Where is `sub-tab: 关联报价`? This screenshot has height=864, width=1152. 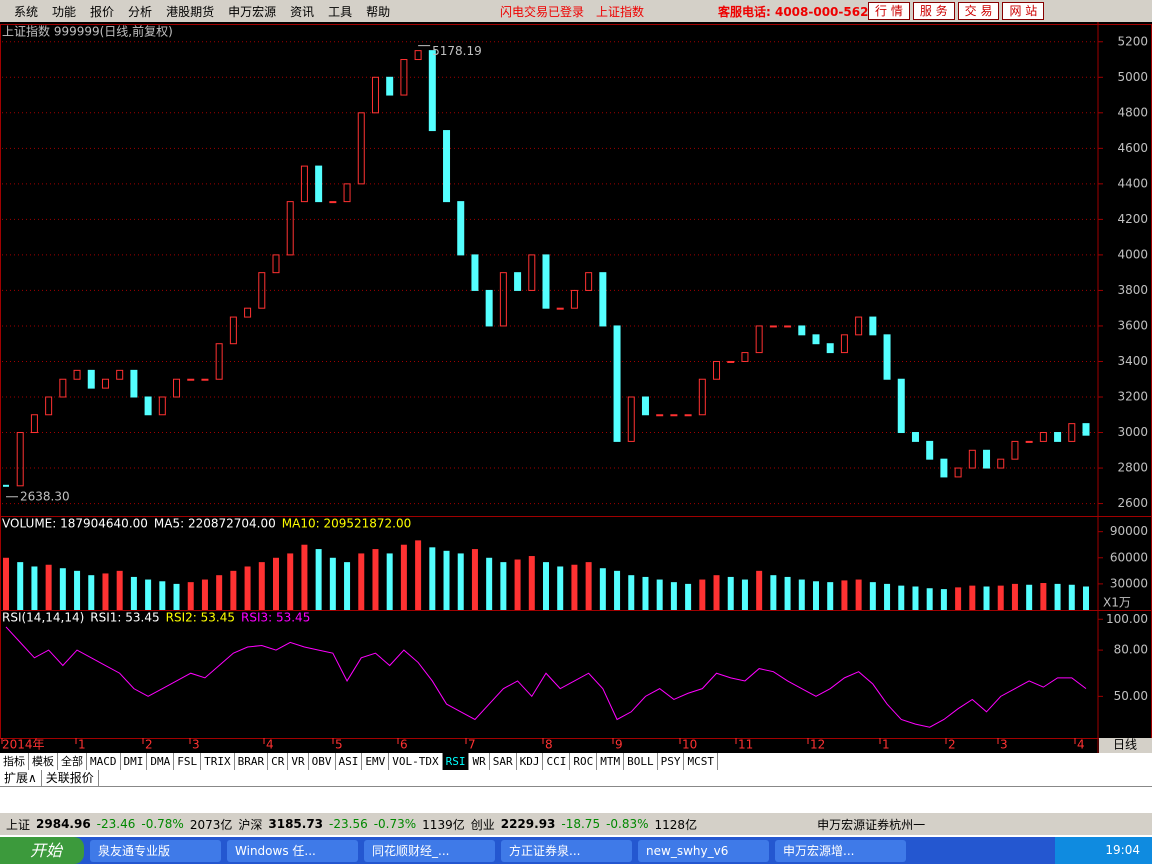 sub-tab: 关联报价 is located at coordinates (70, 778).